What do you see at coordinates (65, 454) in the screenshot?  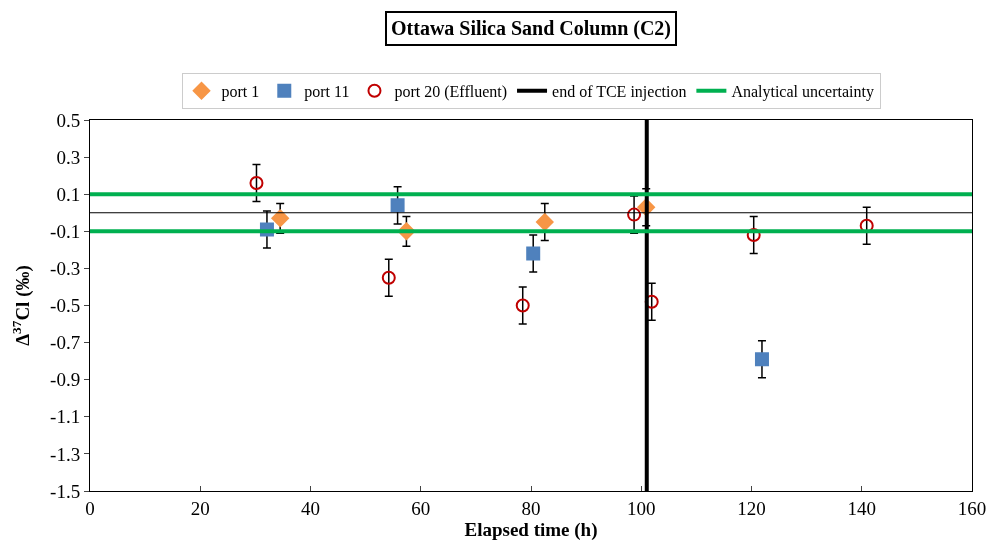 I see `y-tick-label: -1.3` at bounding box center [65, 454].